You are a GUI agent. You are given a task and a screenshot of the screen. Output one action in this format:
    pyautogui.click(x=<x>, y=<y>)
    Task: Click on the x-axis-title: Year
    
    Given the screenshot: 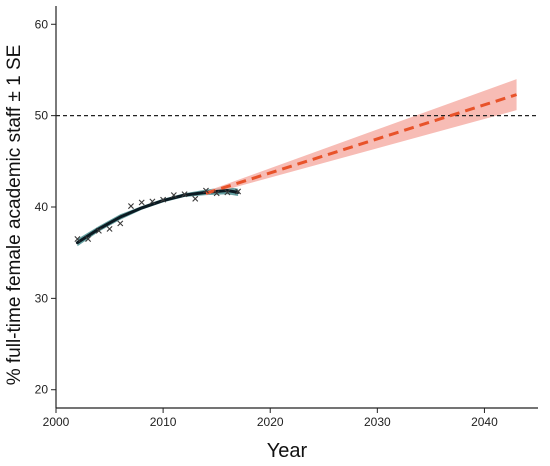 What is the action you would take?
    pyautogui.click(x=287, y=451)
    